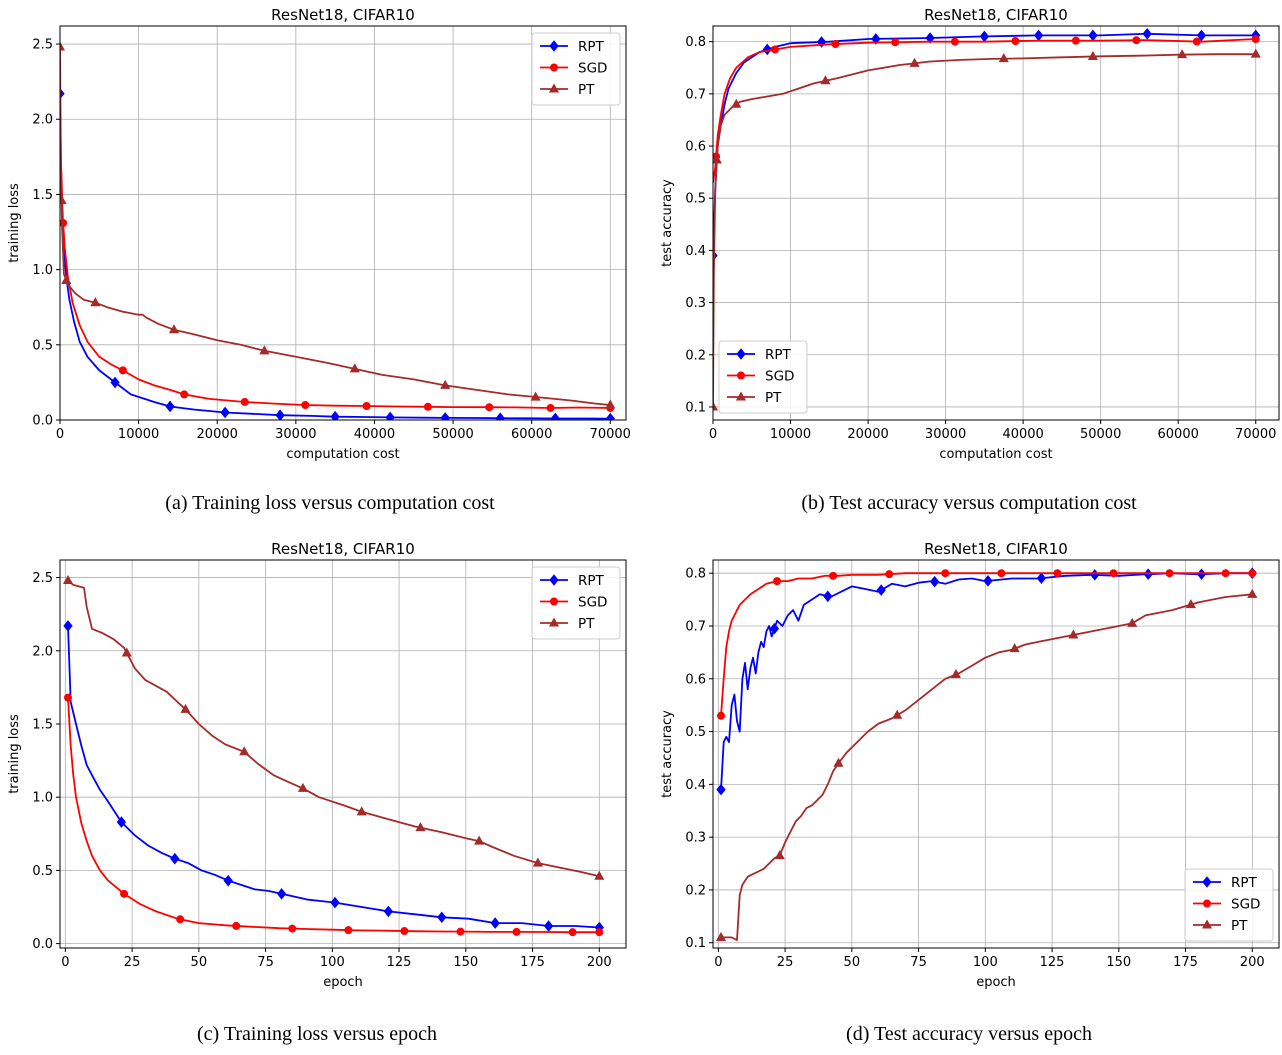  Describe the element at coordinates (42, 724) in the screenshot. I see `y-tick-label: 1.5` at that location.